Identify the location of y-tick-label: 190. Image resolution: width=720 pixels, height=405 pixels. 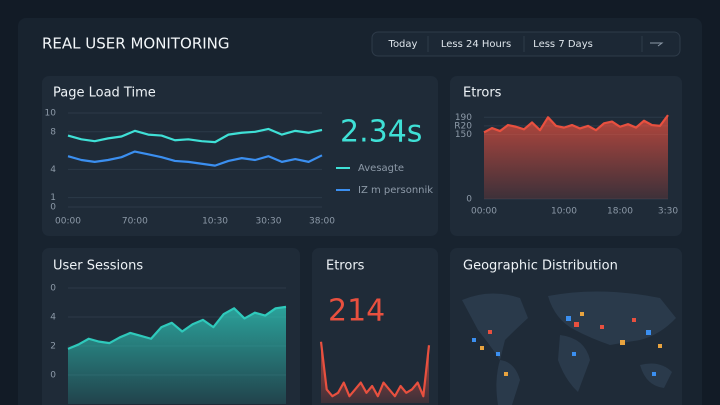
(463, 118).